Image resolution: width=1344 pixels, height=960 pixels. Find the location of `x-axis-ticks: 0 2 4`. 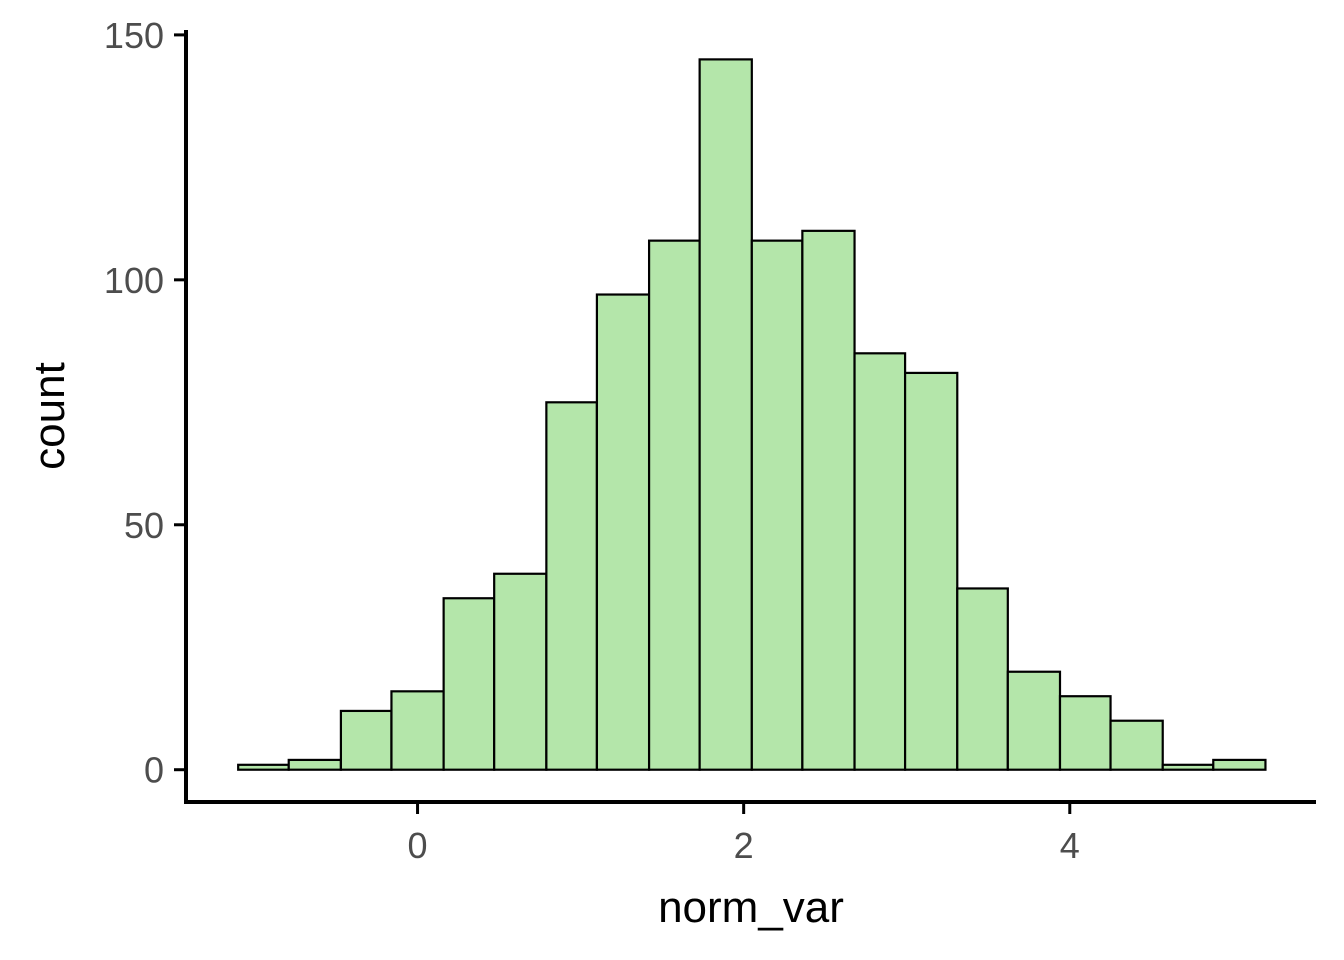

x-axis-ticks: 0 2 4 is located at coordinates (744, 834).